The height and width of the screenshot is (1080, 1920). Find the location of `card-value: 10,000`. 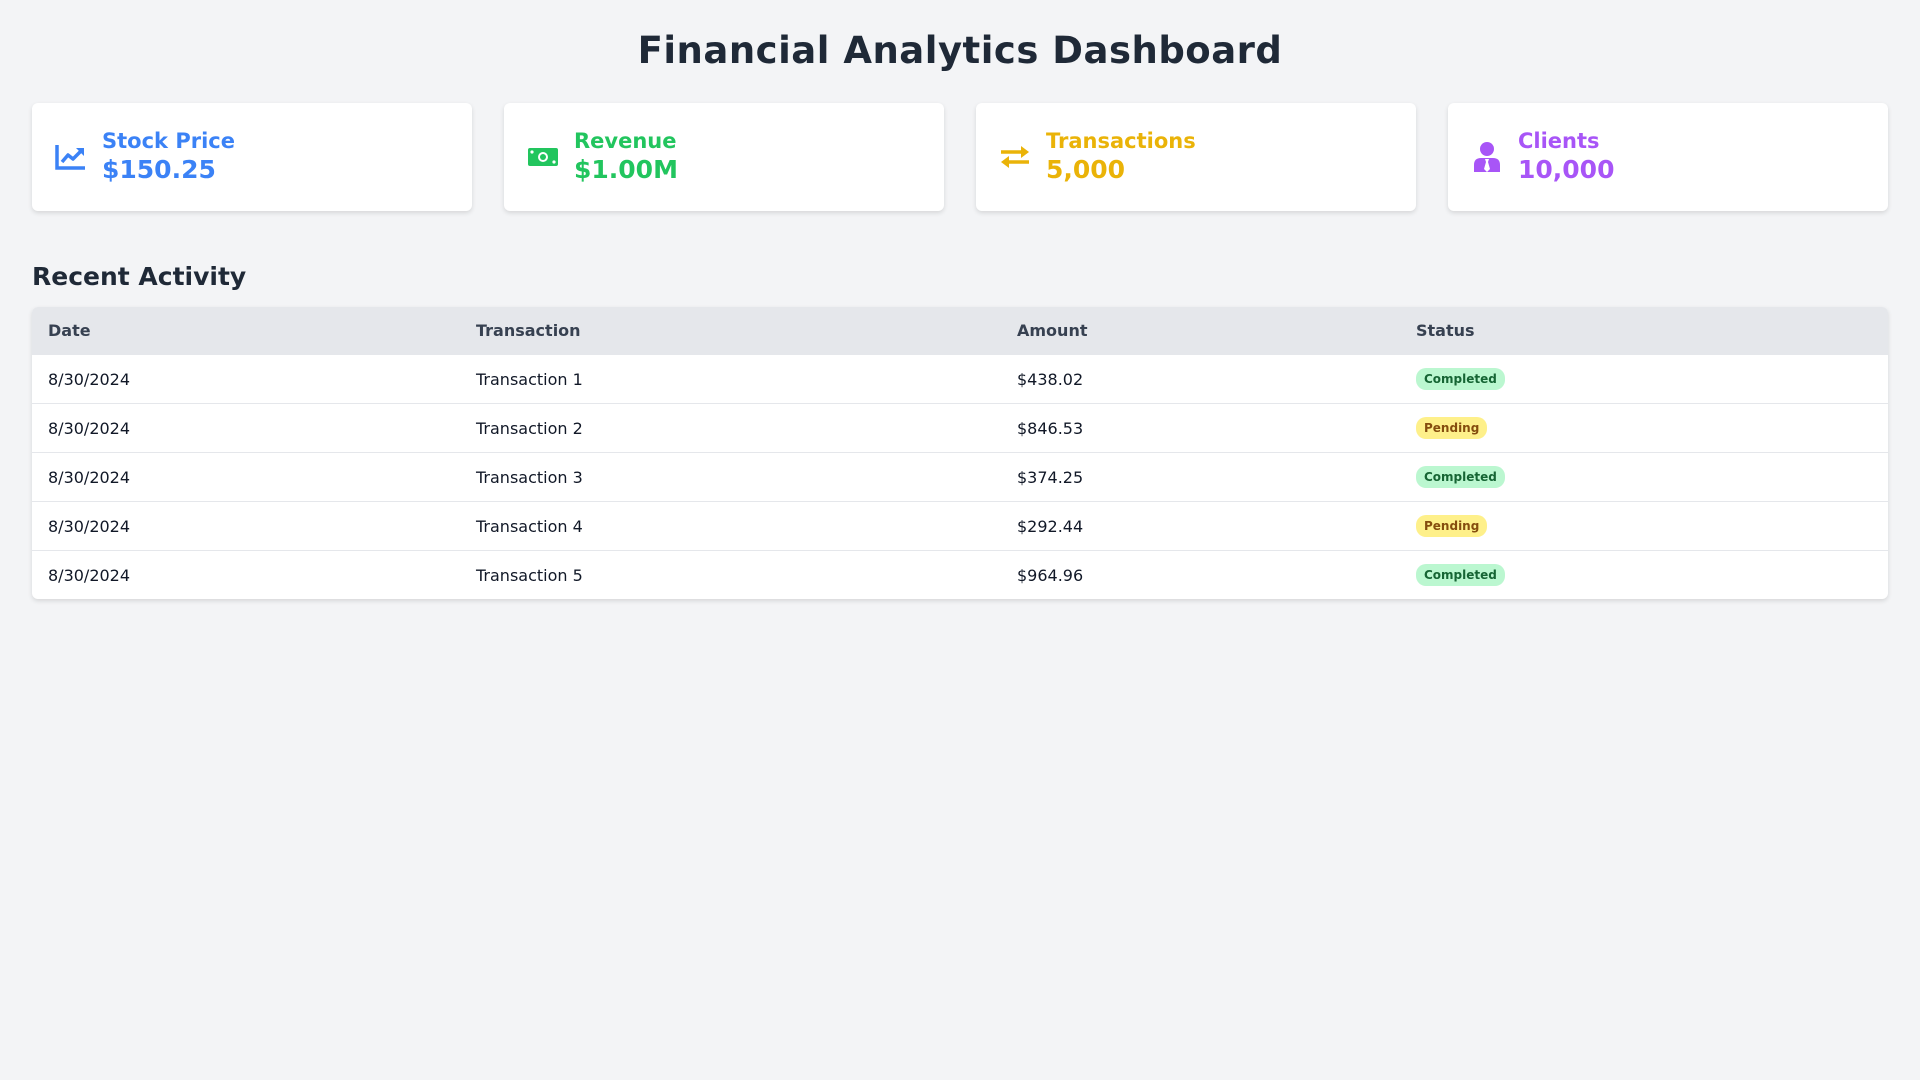

card-value: 10,000 is located at coordinates (1566, 169).